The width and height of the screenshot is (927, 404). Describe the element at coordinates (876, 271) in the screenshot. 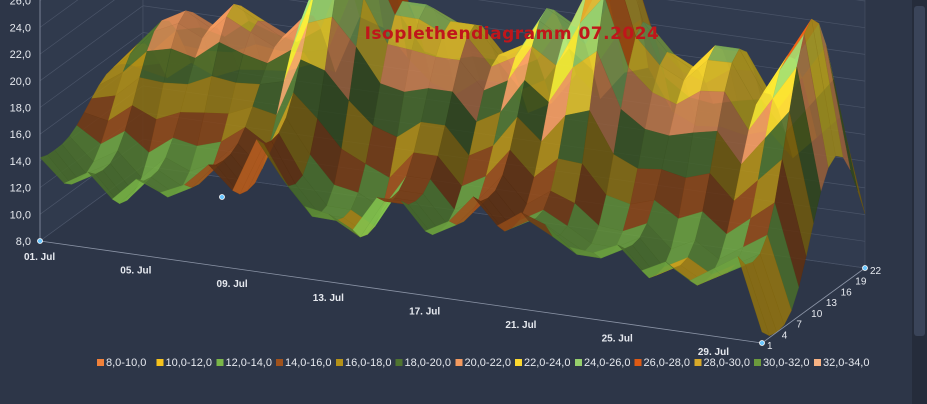

I see `depth-tick-label: 22` at that location.